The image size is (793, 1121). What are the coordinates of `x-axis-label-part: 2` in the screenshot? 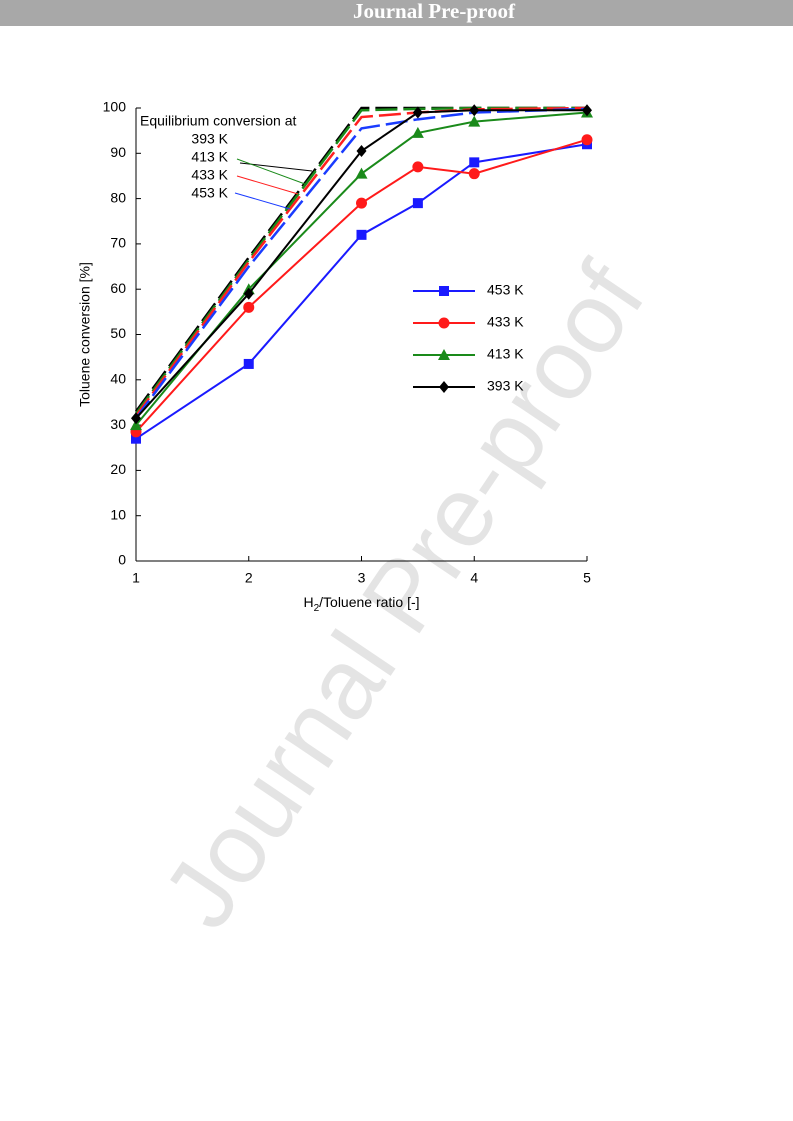 It's located at (317, 608).